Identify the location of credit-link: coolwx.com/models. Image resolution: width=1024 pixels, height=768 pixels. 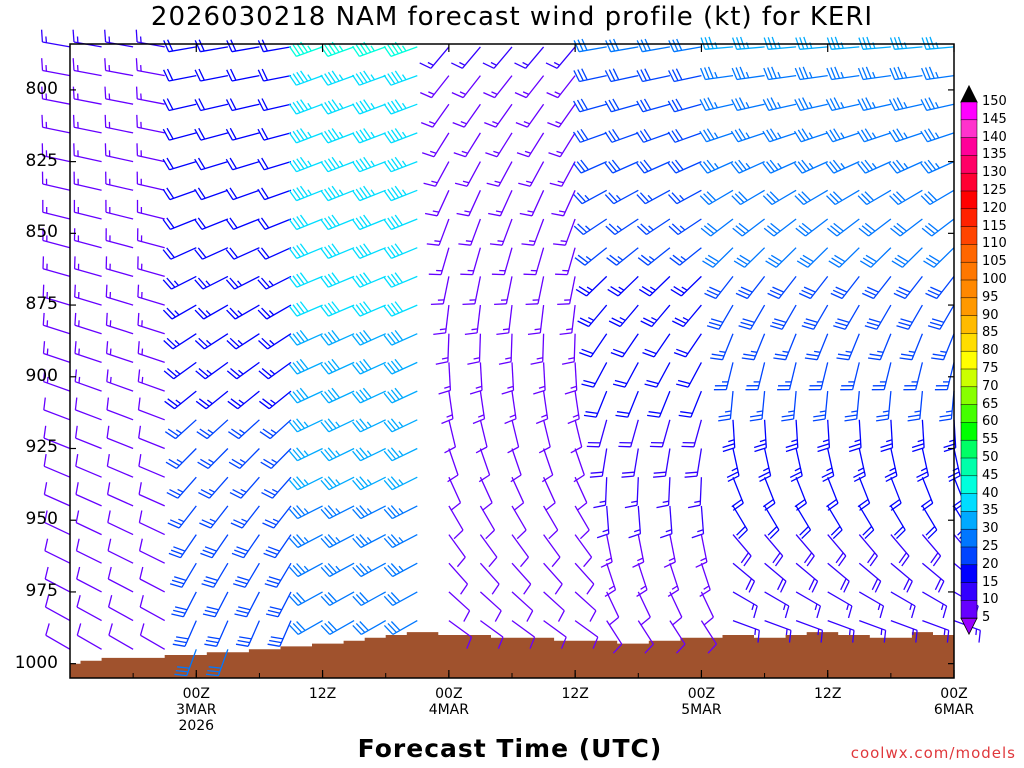
(933, 753).